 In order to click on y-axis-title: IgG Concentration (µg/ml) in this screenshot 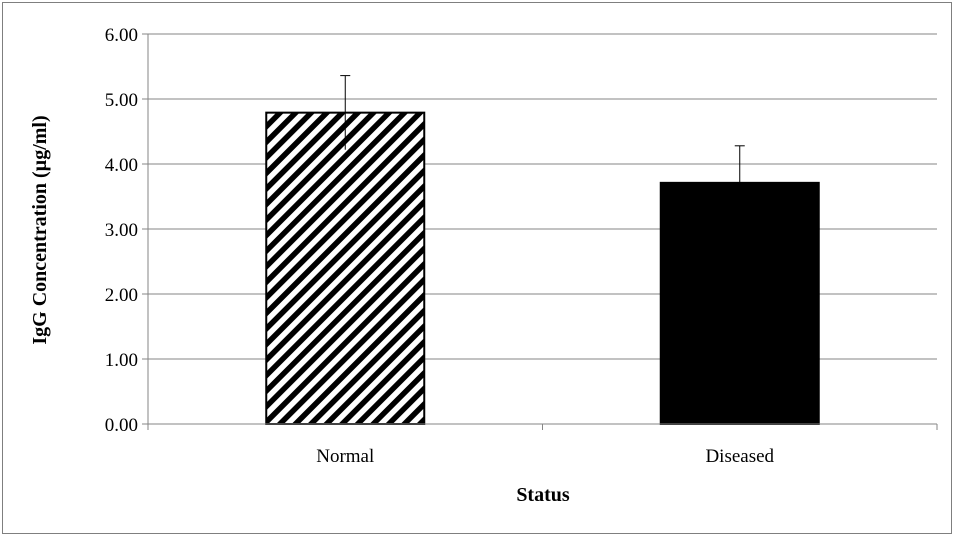, I will do `click(40, 229)`.